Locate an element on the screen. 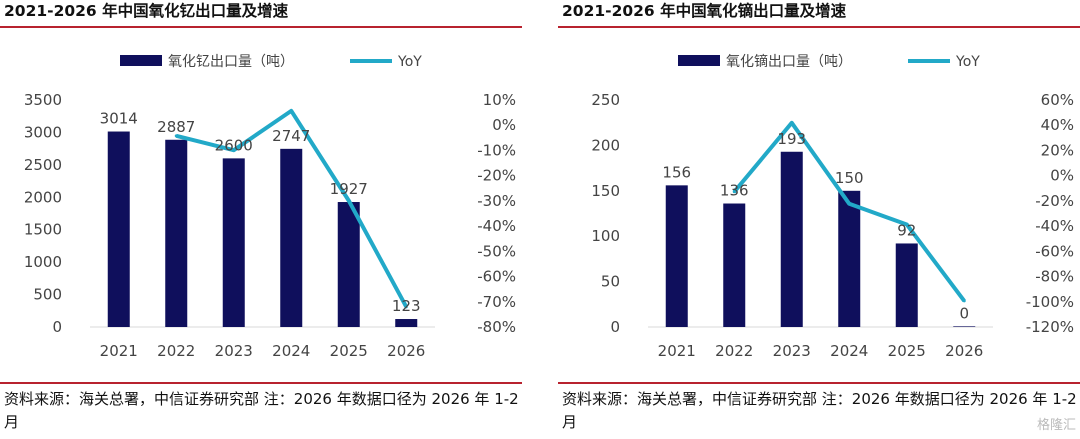  data-label: 123 is located at coordinates (406, 306).